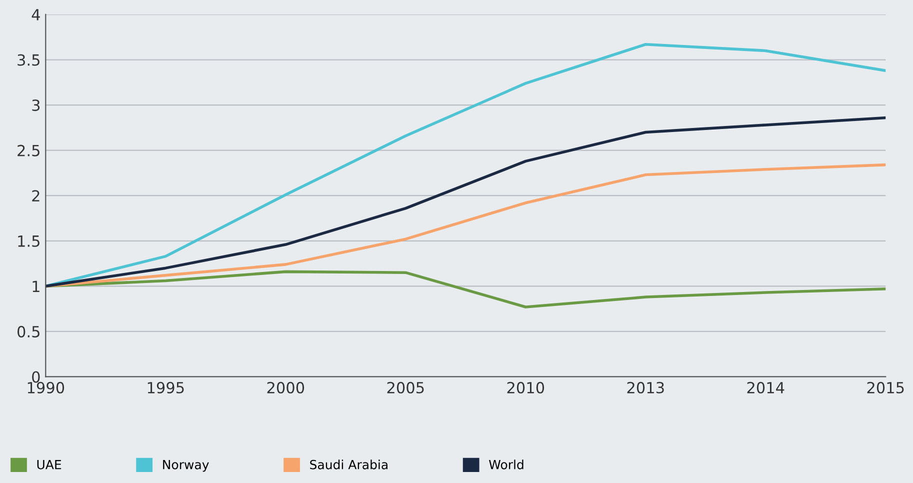 The image size is (913, 483). I want to click on x-tick-label: 2015, so click(885, 388).